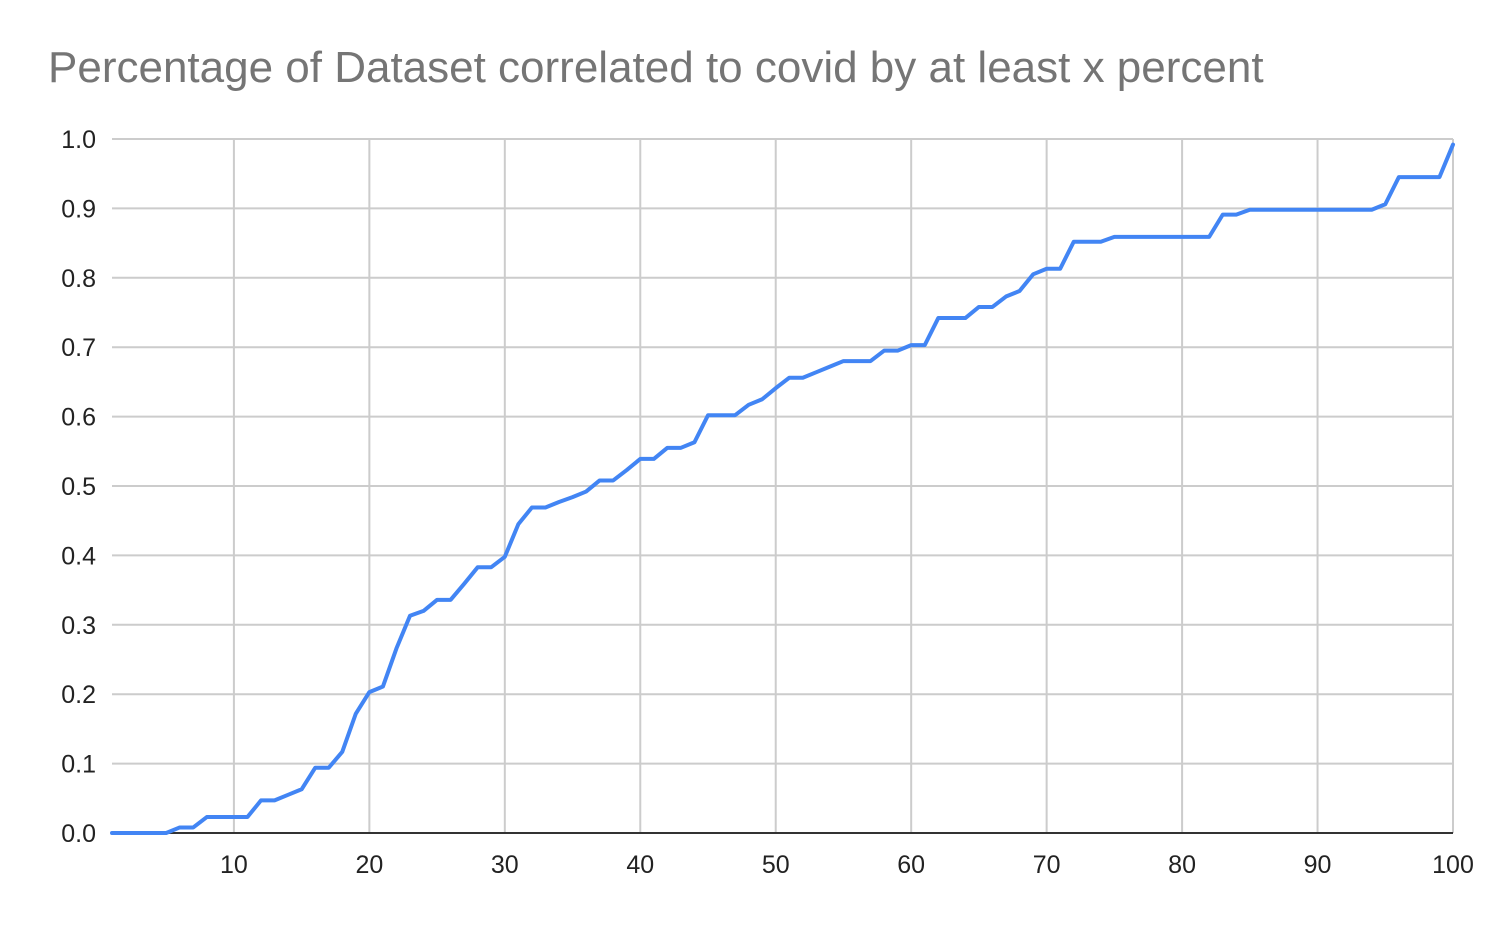 The width and height of the screenshot is (1500, 925). Describe the element at coordinates (78, 765) in the screenshot. I see `y-tick-label: 0.1` at that location.